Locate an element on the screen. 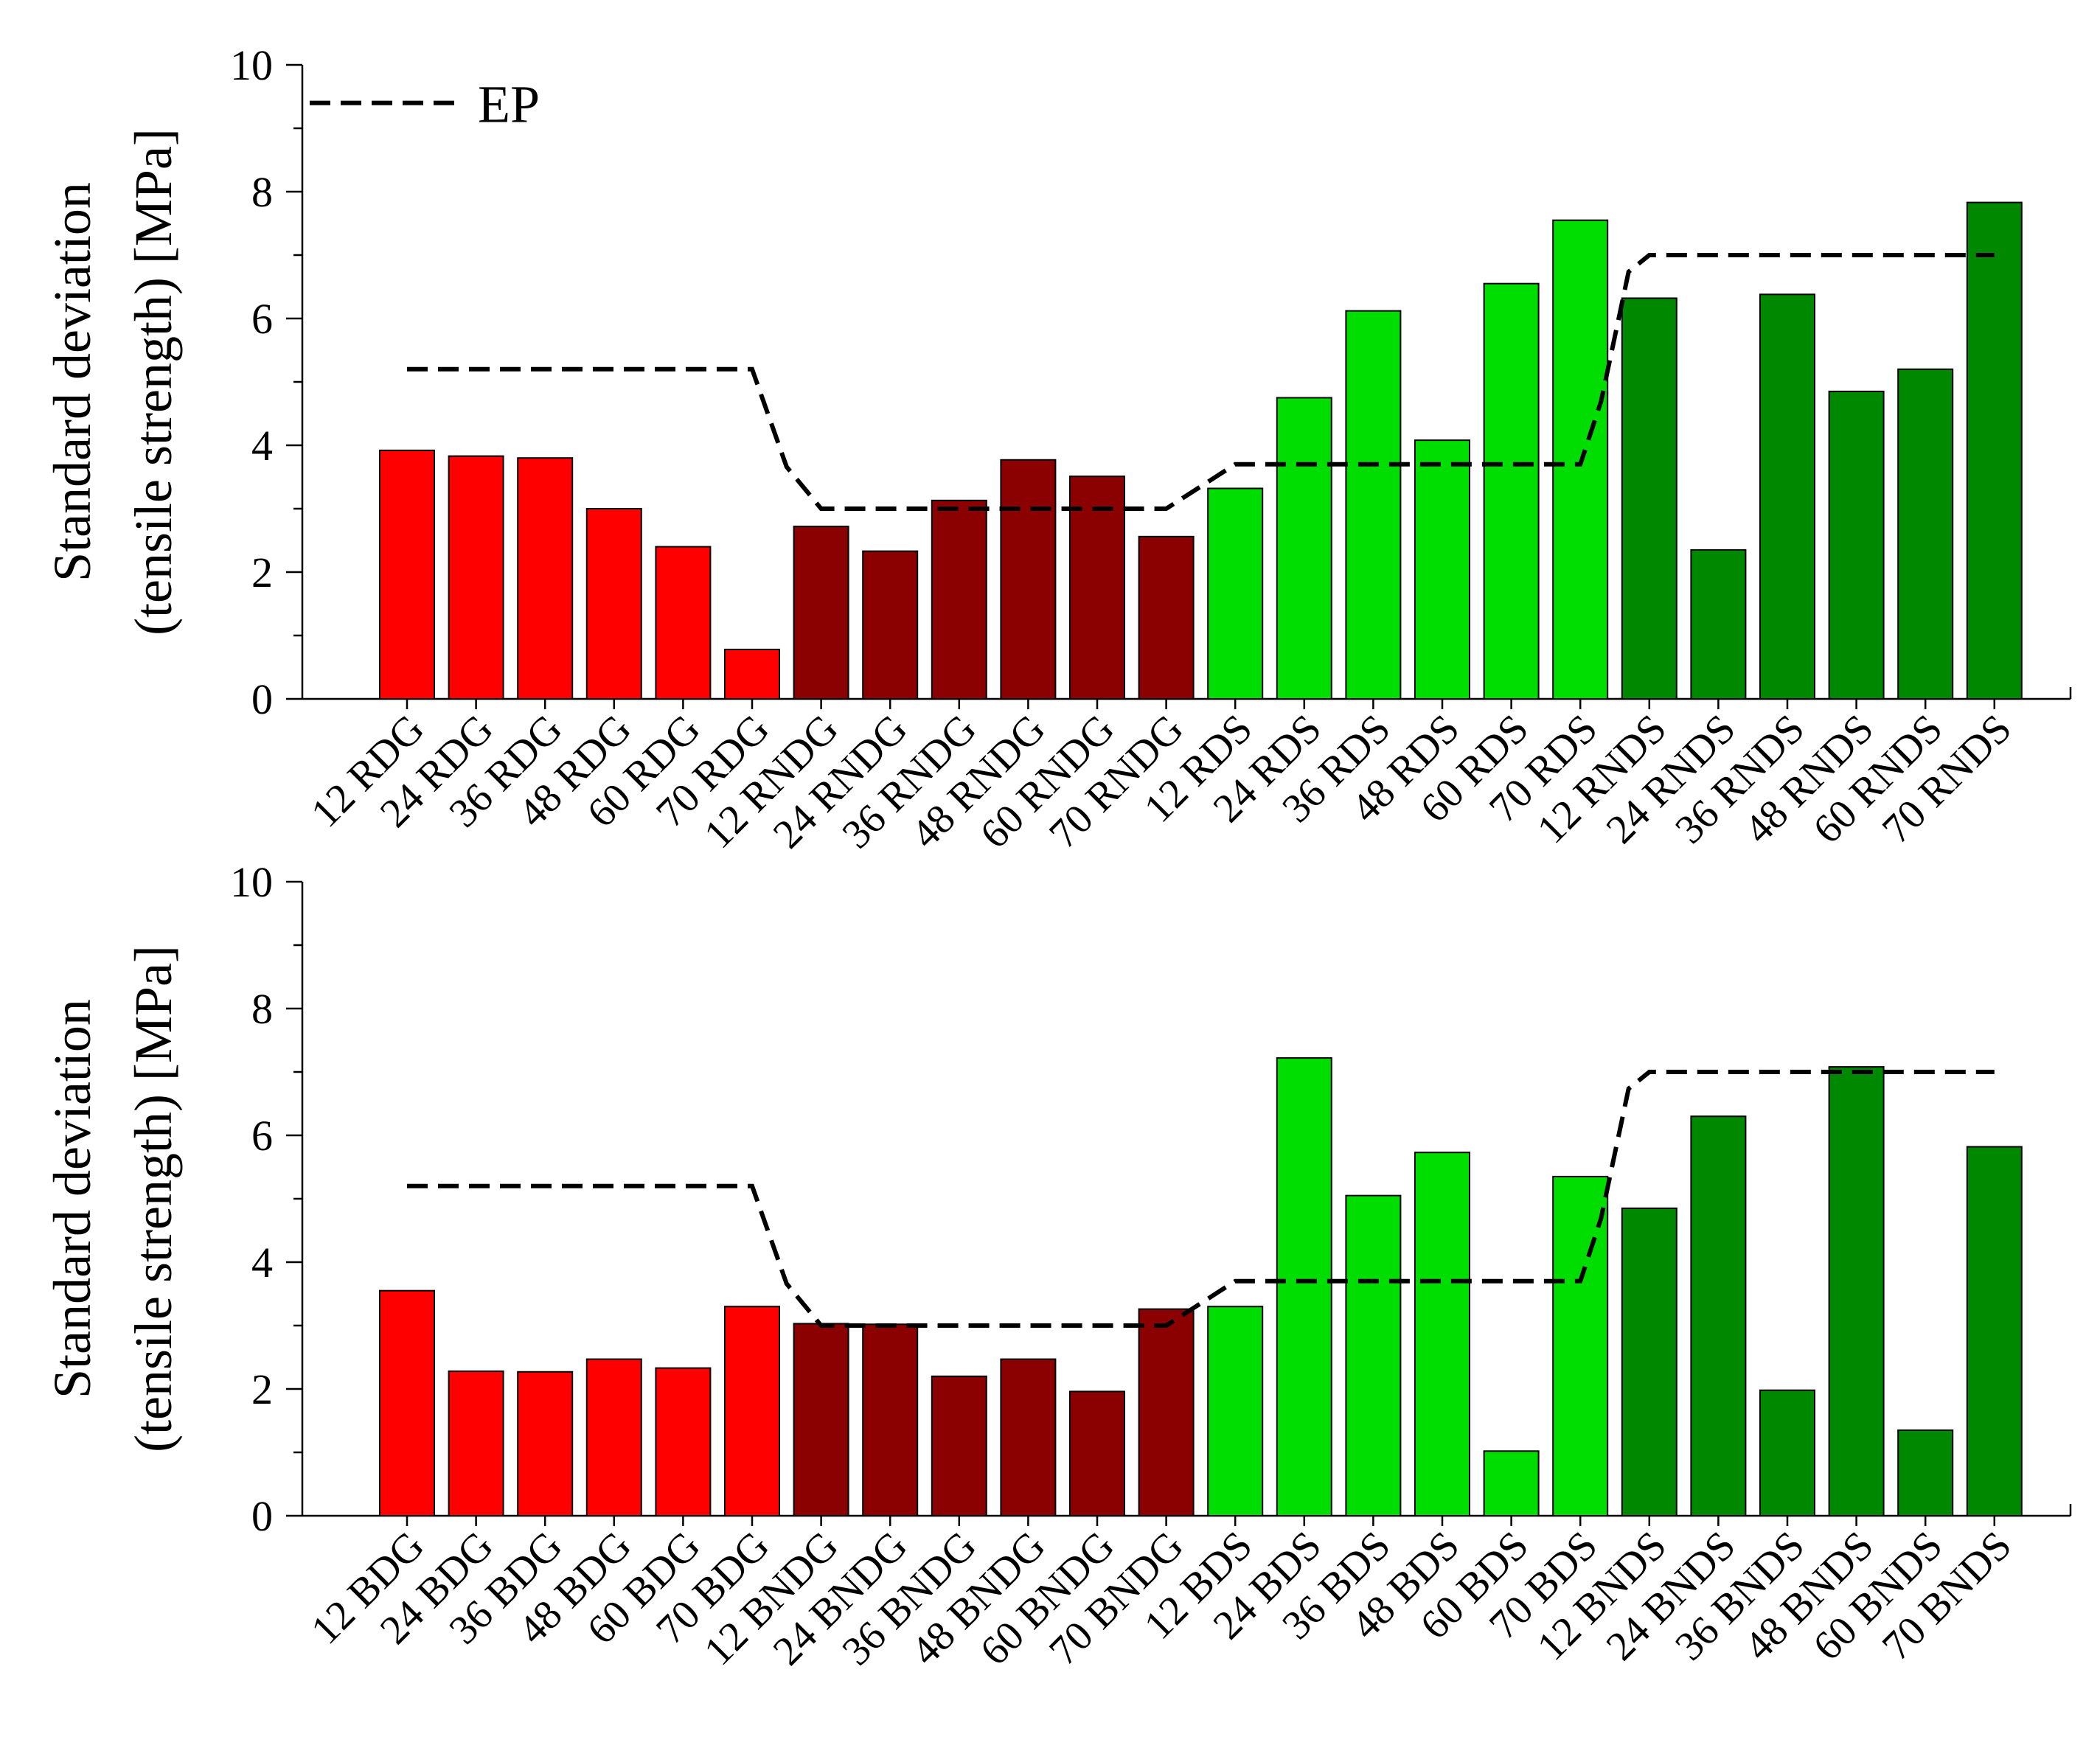 This screenshot has width=2100, height=1762. bar-60-rnds is located at coordinates (1926, 534).